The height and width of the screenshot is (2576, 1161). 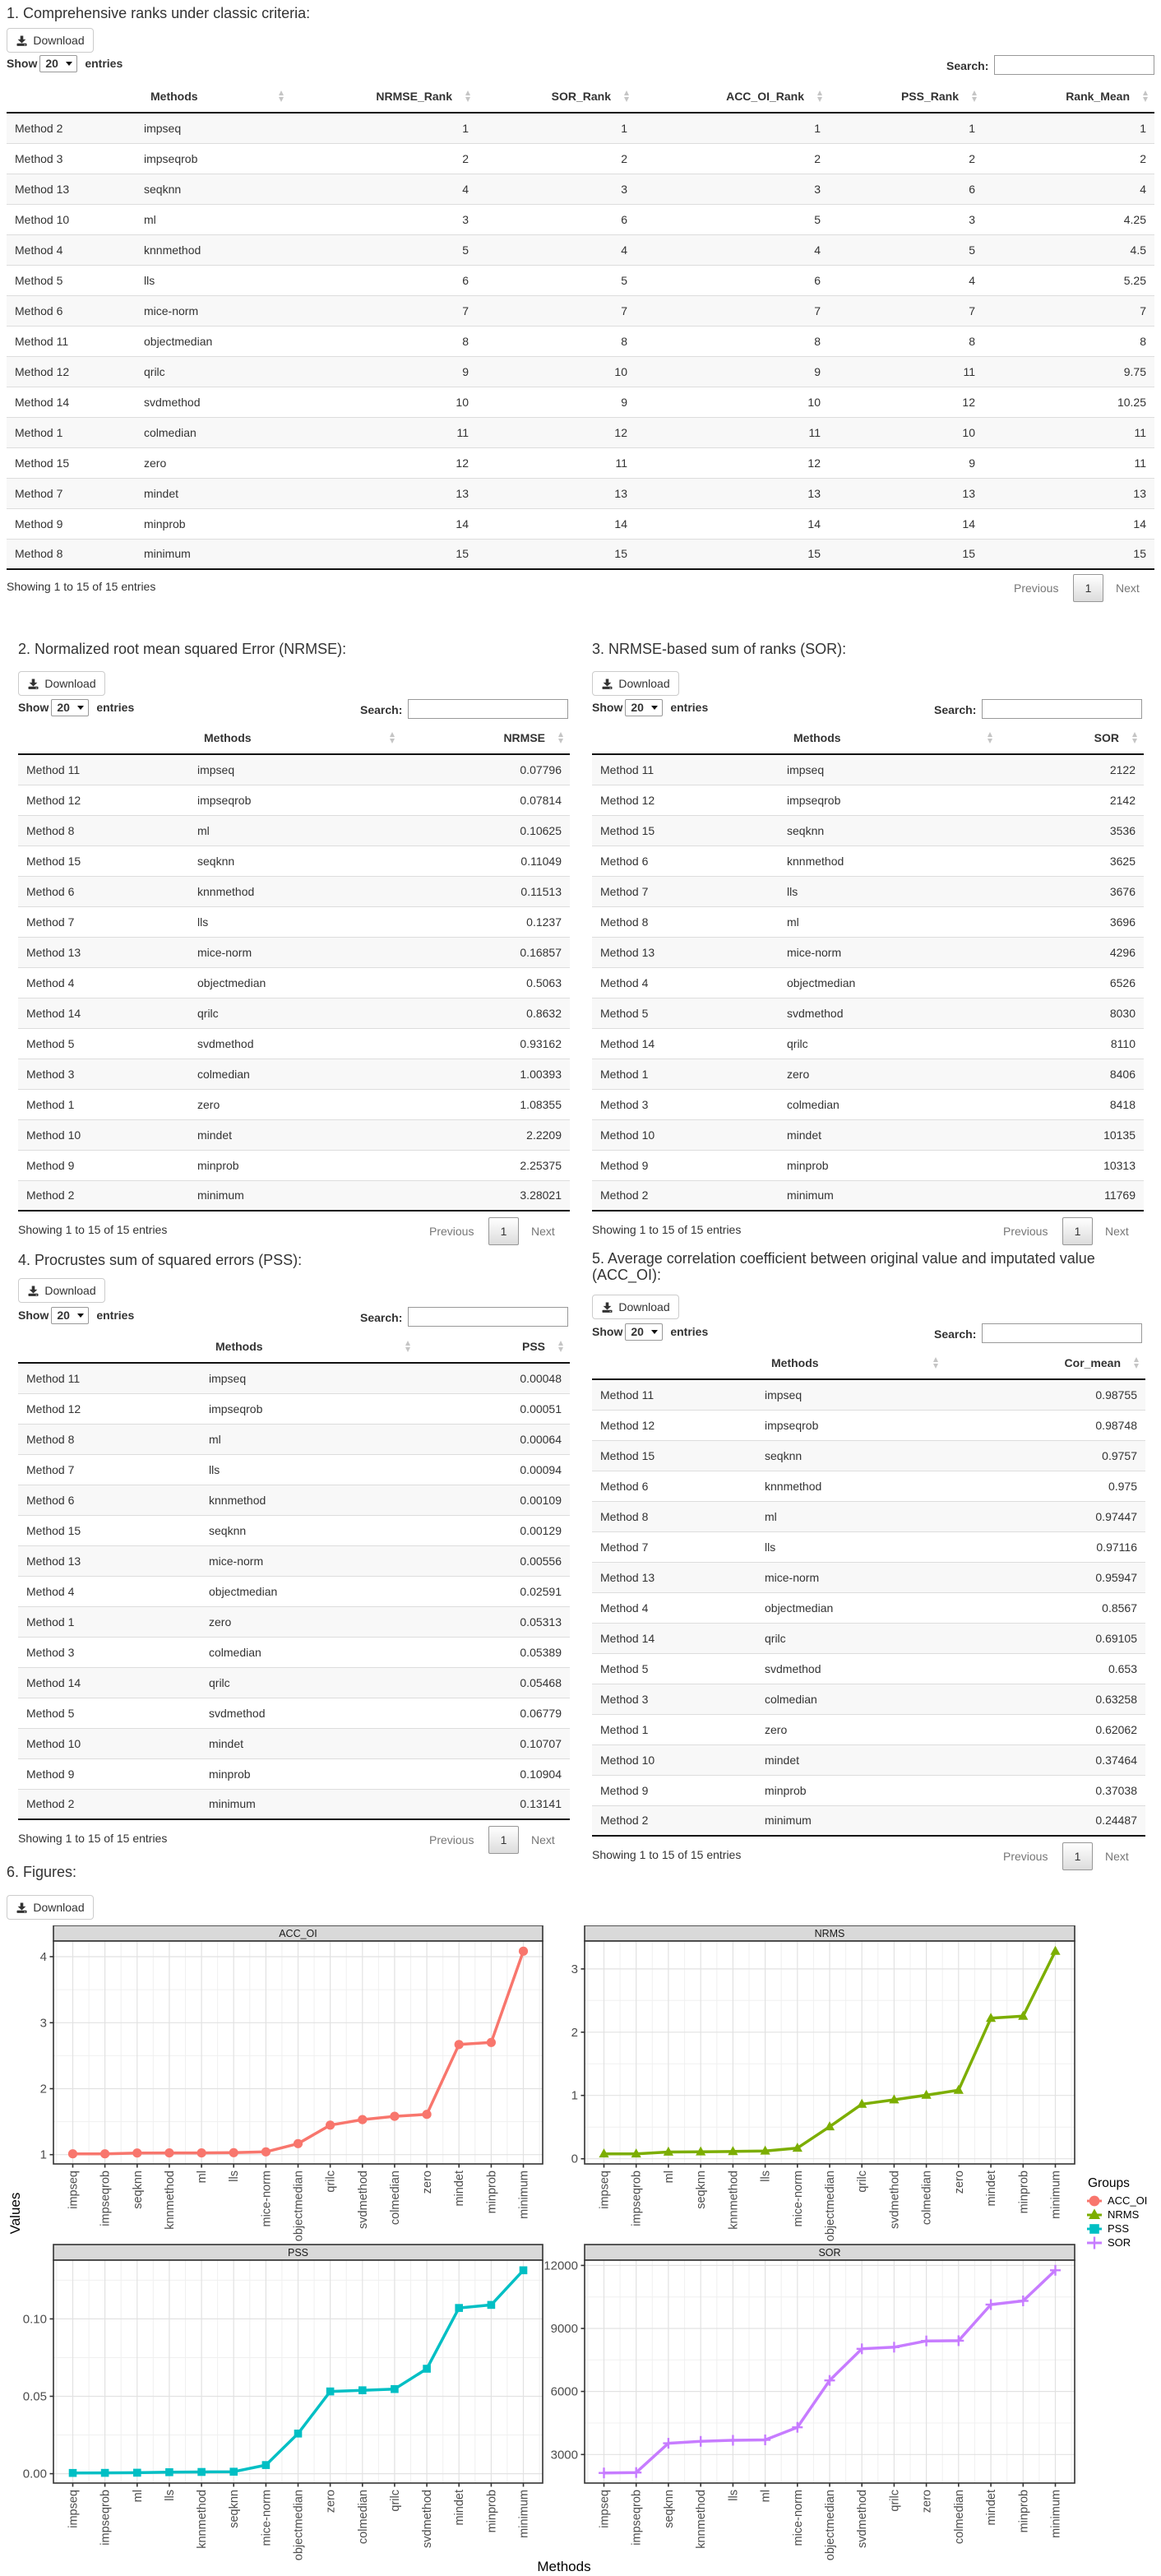 What do you see at coordinates (574, 2159) in the screenshot?
I see `svg-text: 0` at bounding box center [574, 2159].